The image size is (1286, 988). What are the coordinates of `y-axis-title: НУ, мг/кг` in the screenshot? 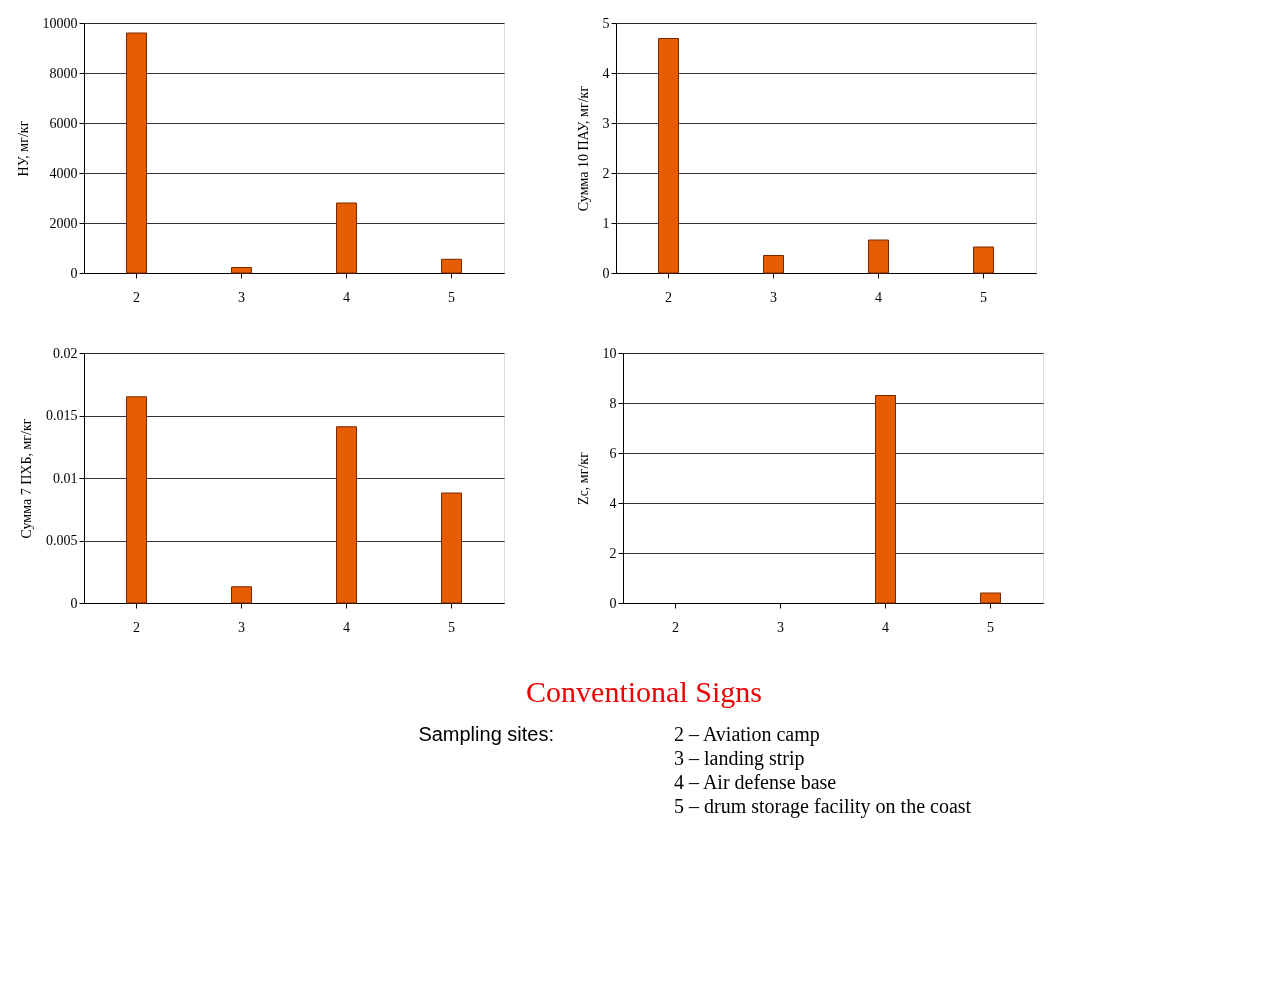 It's located at (23, 148).